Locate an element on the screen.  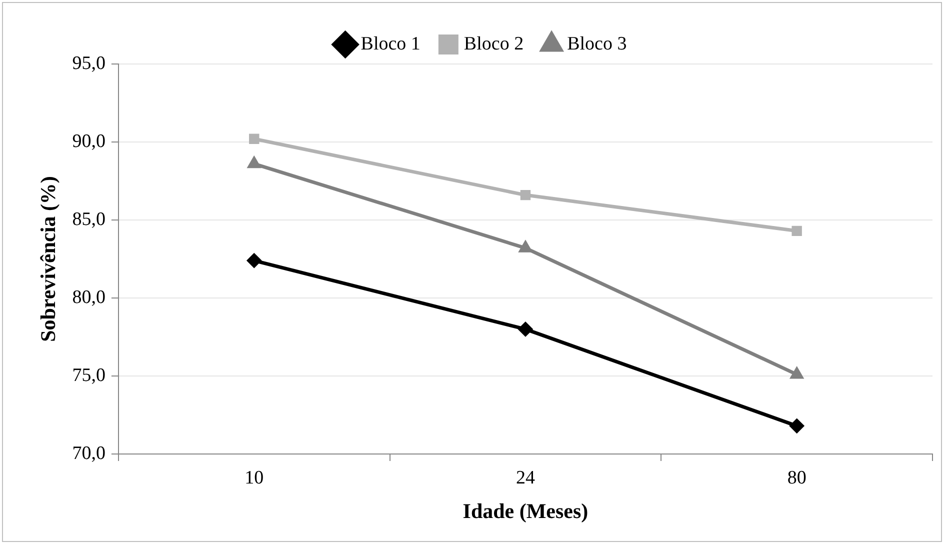
x-tick-label: 10 is located at coordinates (254, 477).